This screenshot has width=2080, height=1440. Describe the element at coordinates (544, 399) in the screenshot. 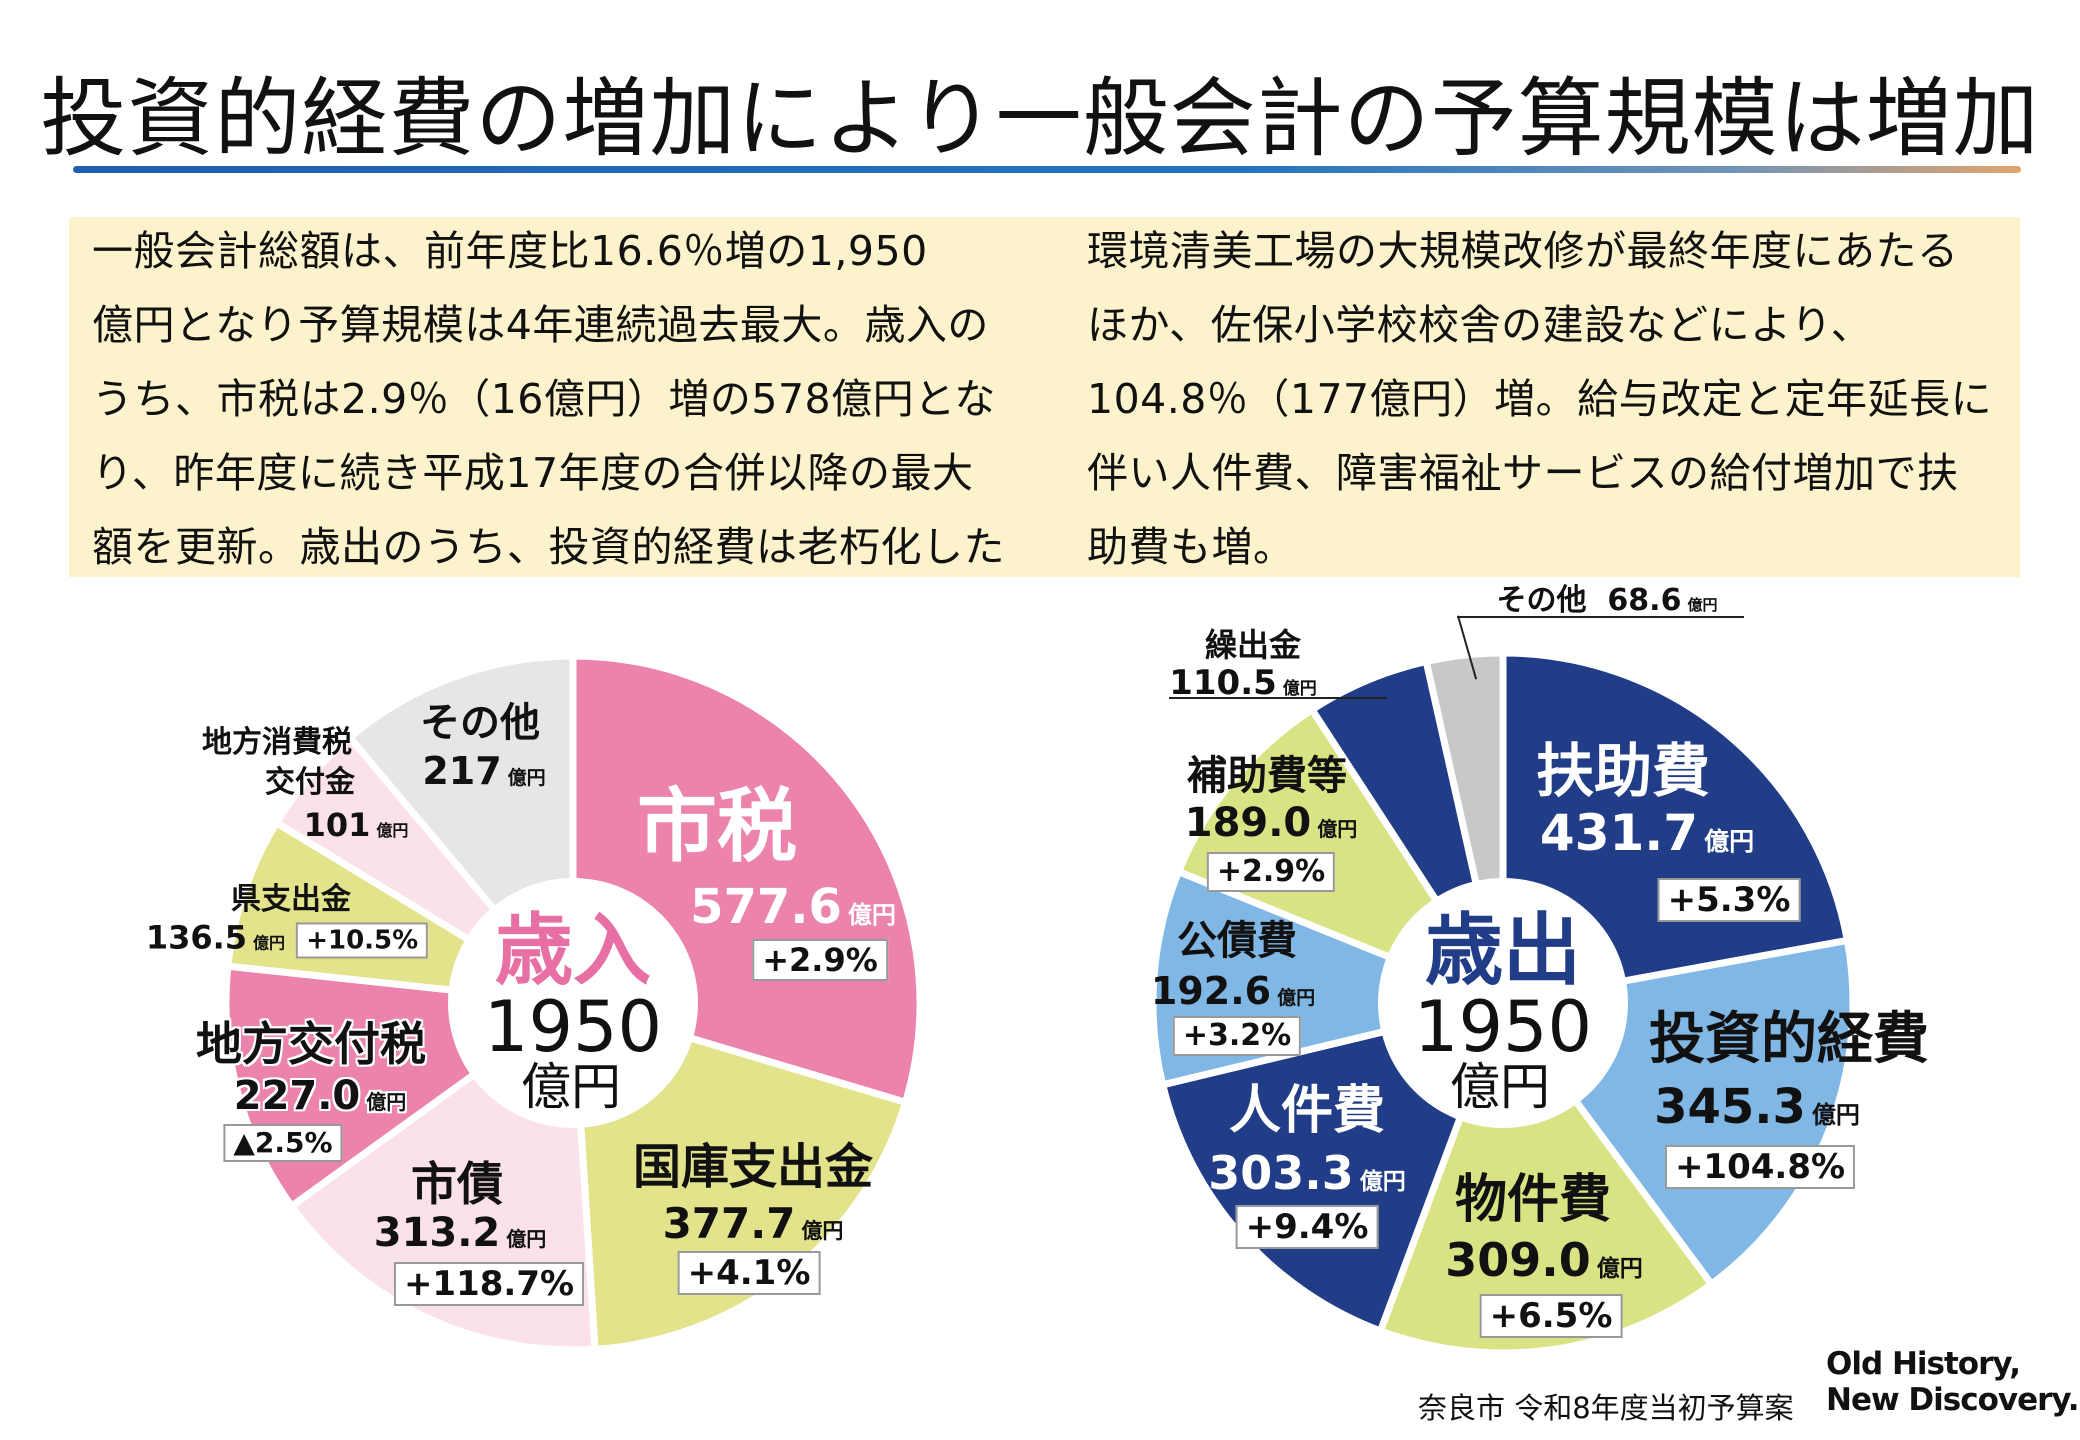

I see `summary-line: うち、市税は2.9％（16億円）増の578億円とな` at that location.